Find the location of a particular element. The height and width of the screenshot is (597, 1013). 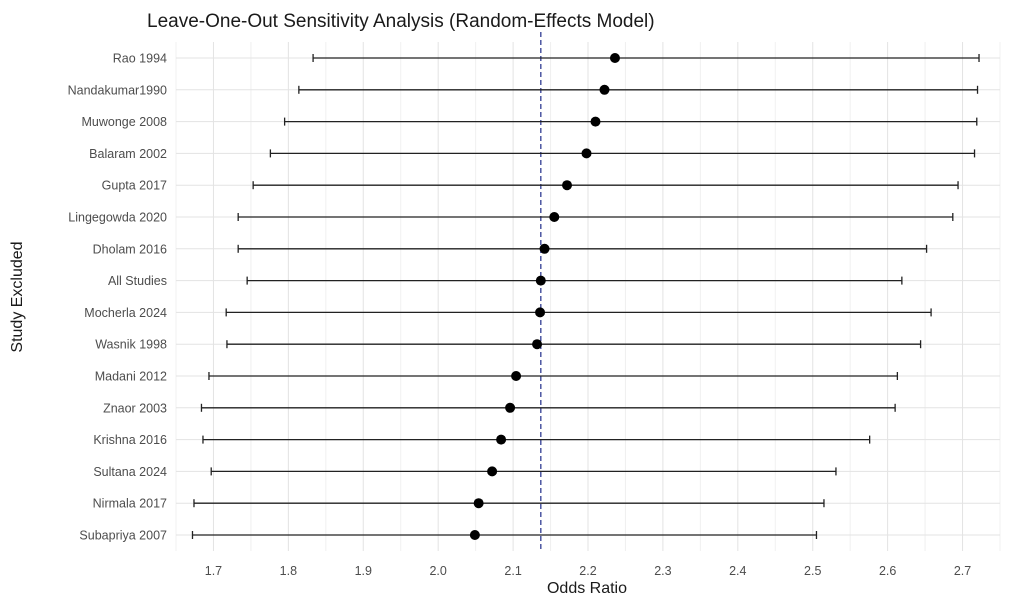

x-tick-label: 2.6 is located at coordinates (887, 571).